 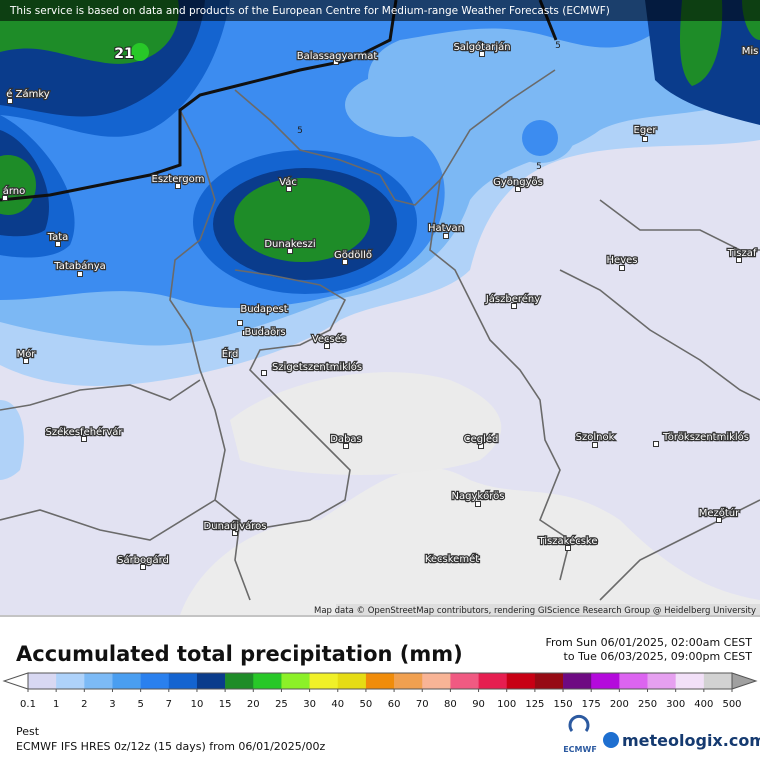 What do you see at coordinates (742, 253) in the screenshot?
I see `place-label: Tiszaf` at bounding box center [742, 253].